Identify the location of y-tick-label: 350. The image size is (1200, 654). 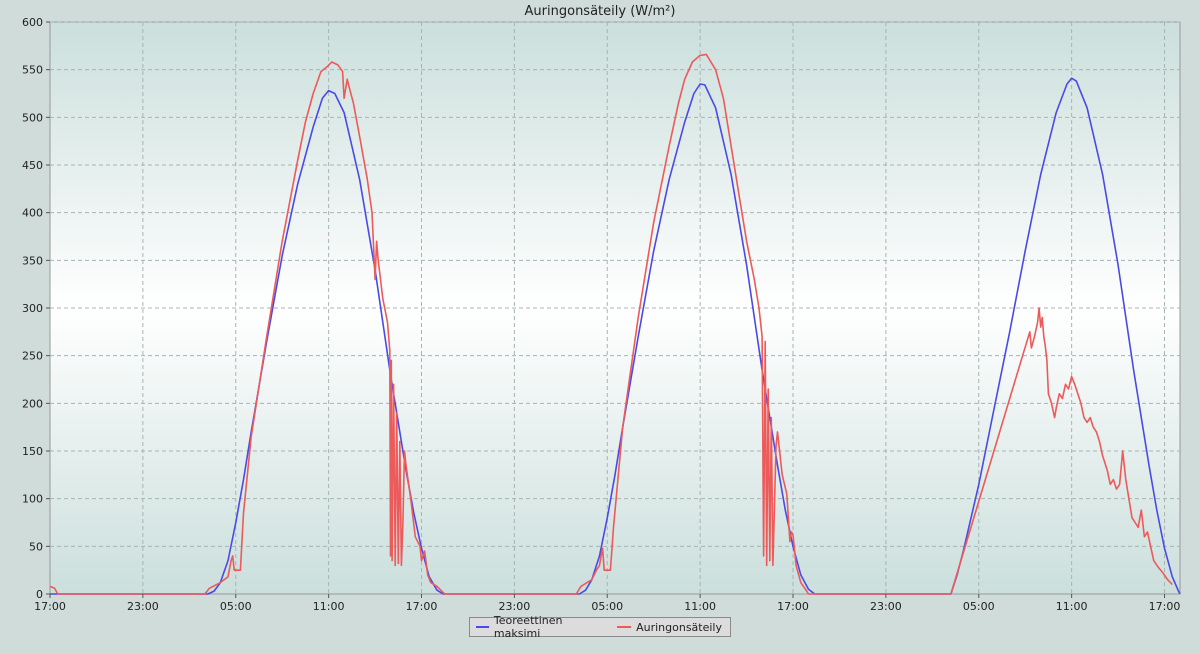
(32, 260).